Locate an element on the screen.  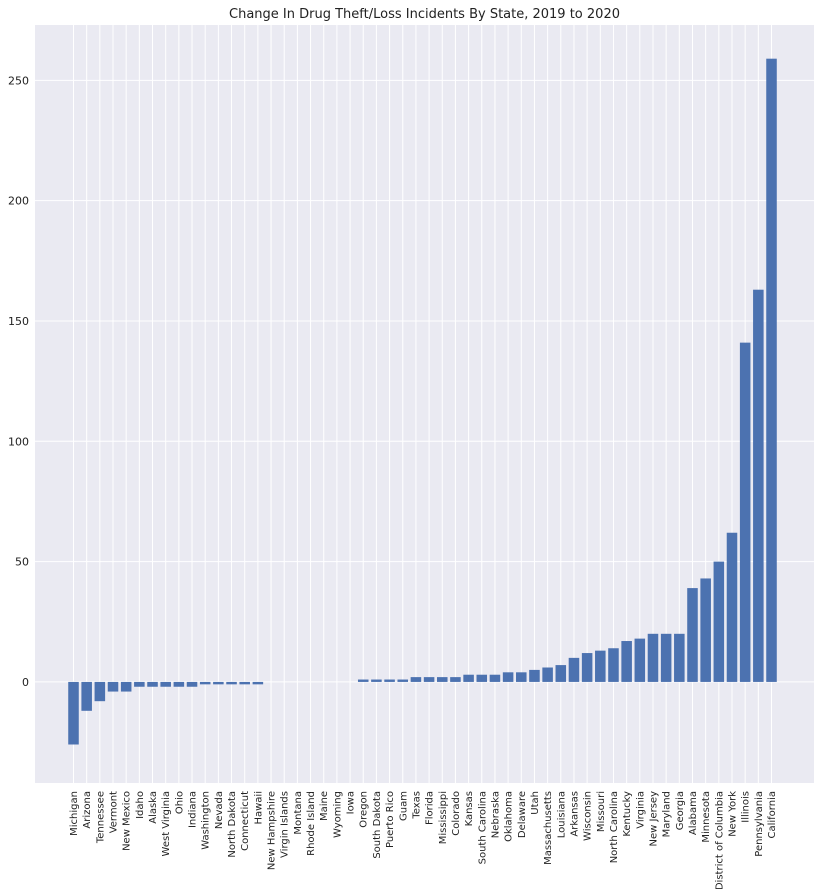
bar-alabama is located at coordinates (692, 635).